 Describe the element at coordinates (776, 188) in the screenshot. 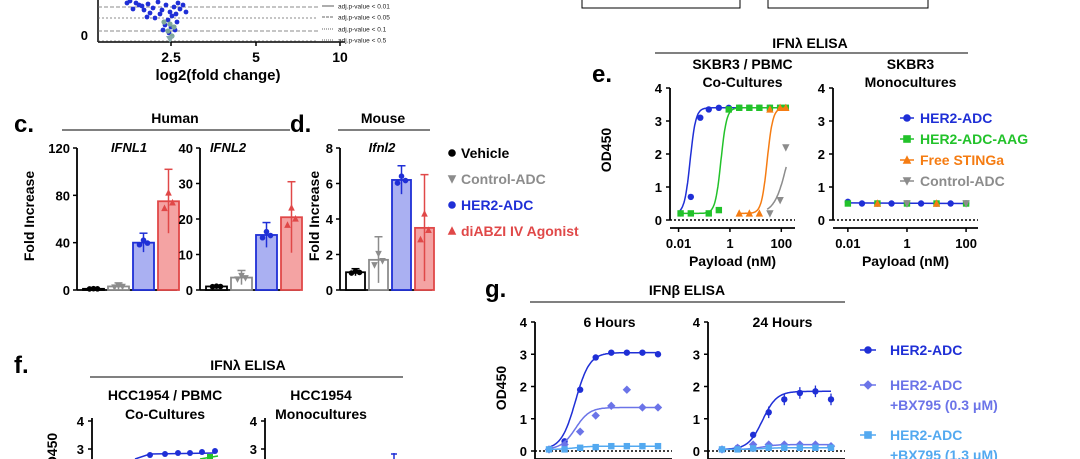

I see `fit-curve` at that location.